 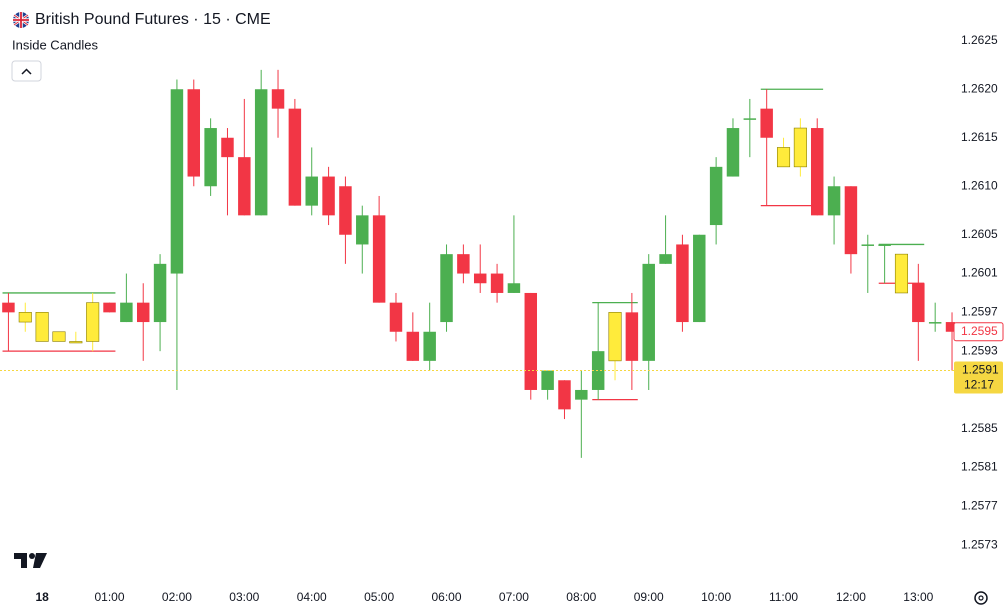 I want to click on last-price-box, so click(x=978, y=377).